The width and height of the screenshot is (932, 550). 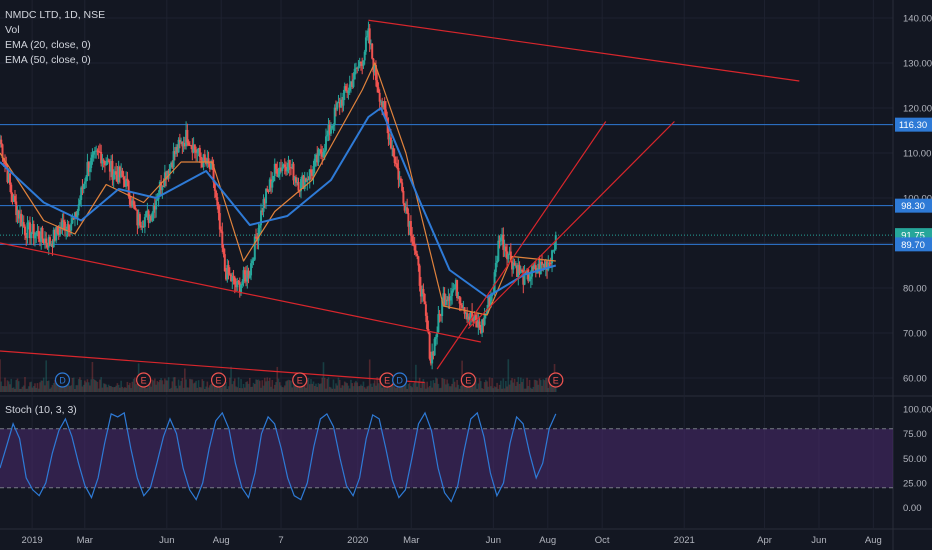 What do you see at coordinates (48, 45) in the screenshot?
I see `legend-ema20: EMA (20, close, 0)` at bounding box center [48, 45].